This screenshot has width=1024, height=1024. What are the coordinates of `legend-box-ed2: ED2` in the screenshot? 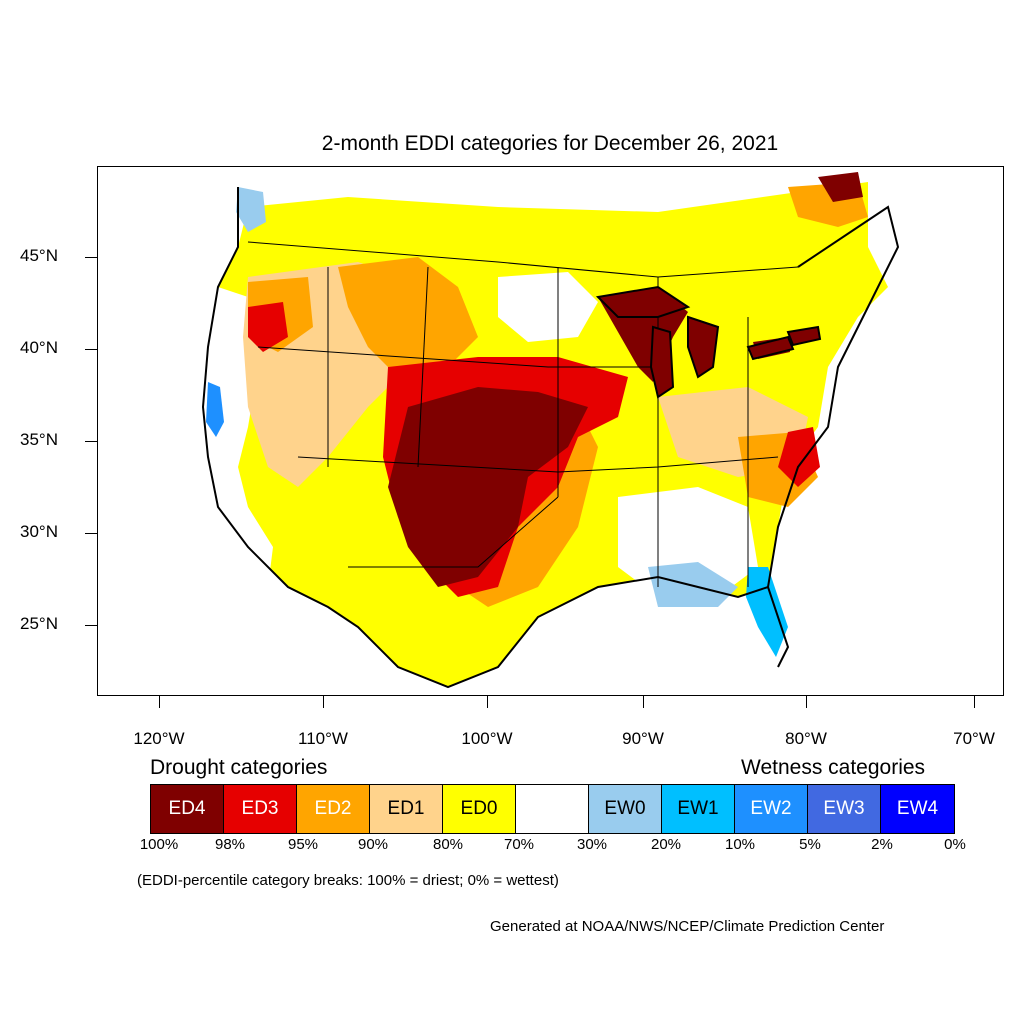 It's located at (333, 809).